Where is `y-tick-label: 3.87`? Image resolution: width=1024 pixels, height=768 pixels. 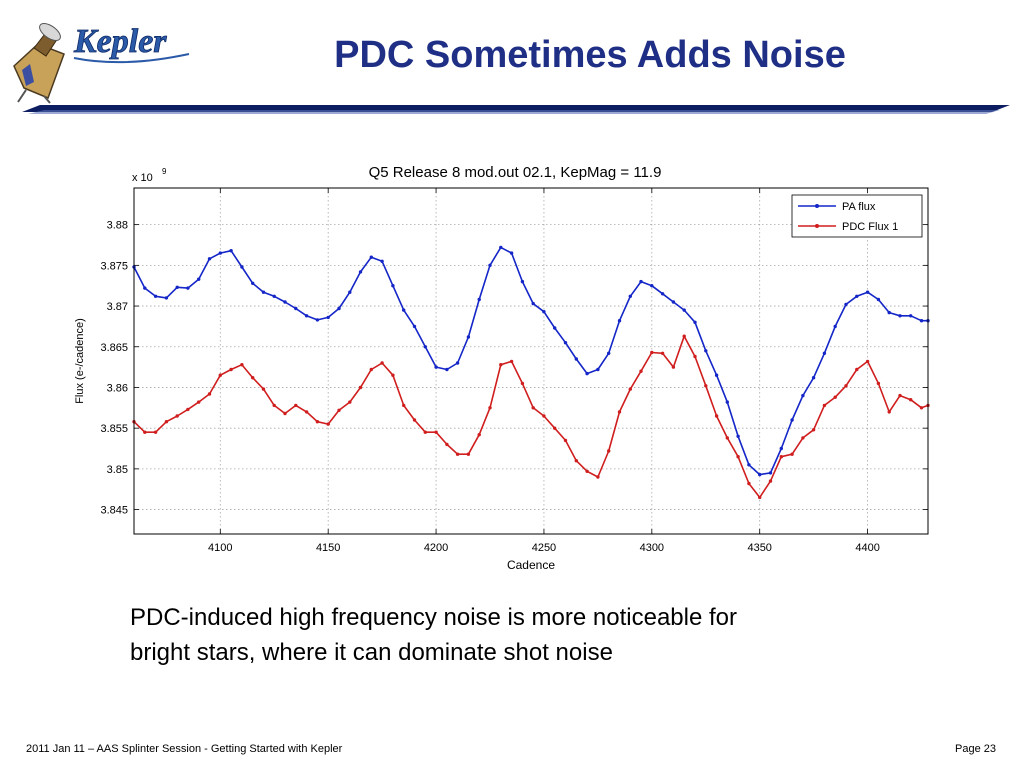 y-tick-label: 3.87 is located at coordinates (117, 307).